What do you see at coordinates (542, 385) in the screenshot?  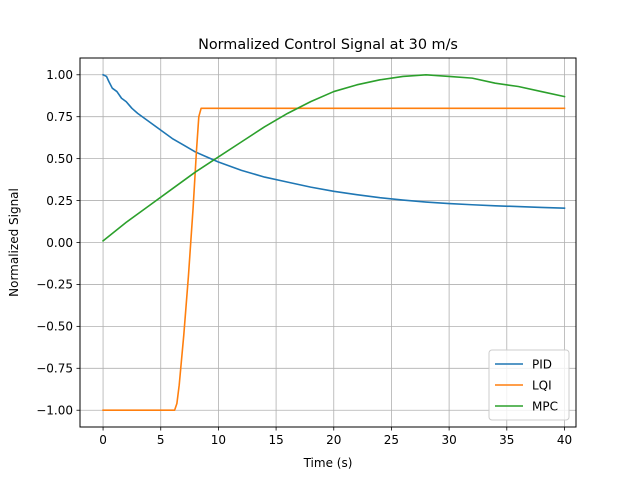 I see `legend-label-lqi: LQI` at bounding box center [542, 385].